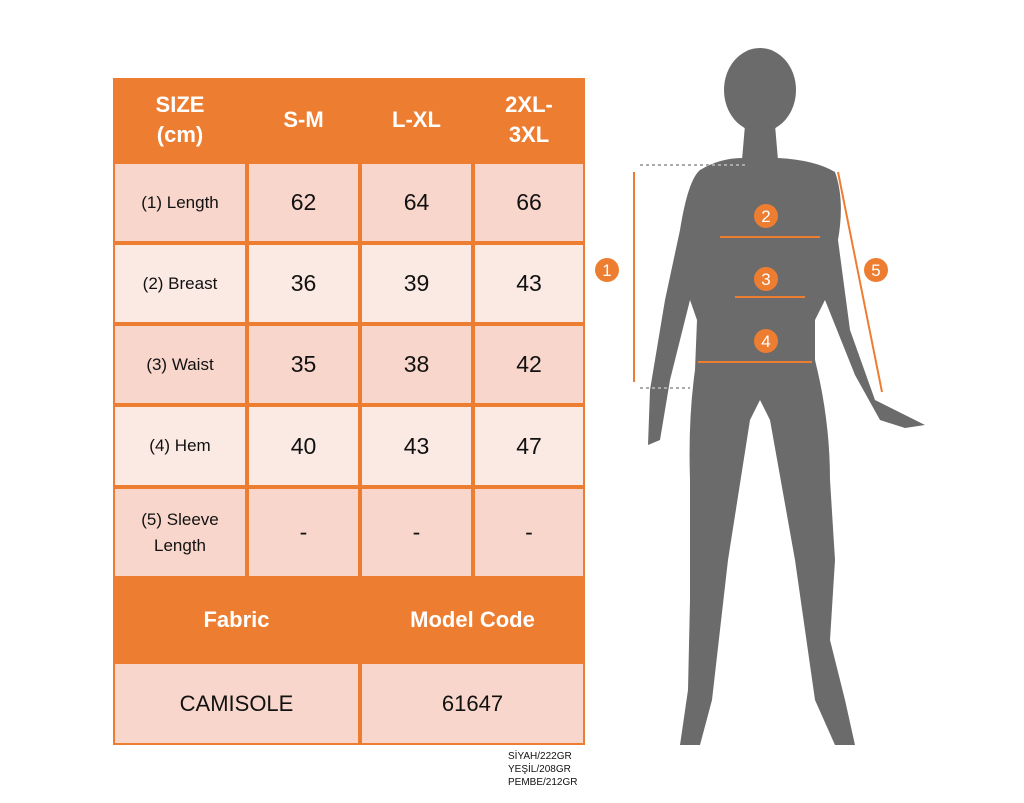 This screenshot has height=803, width=1024. What do you see at coordinates (529, 119) in the screenshot?
I see `header-2xl-3xl: 2XL- 3XL` at bounding box center [529, 119].